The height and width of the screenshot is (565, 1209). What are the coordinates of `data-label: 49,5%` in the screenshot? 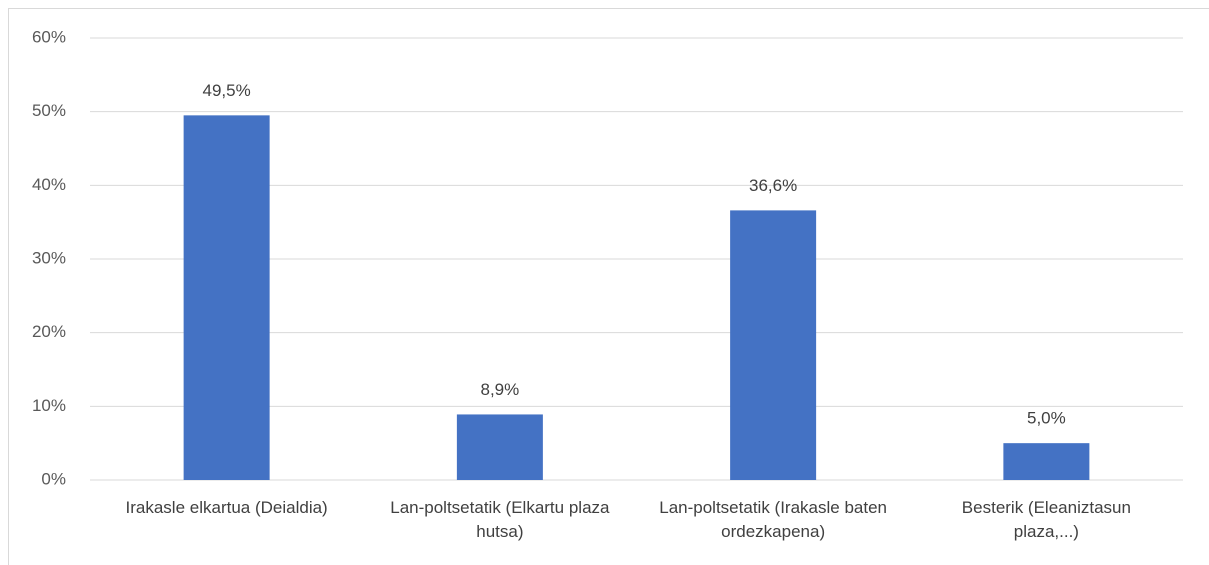 It's located at (227, 90).